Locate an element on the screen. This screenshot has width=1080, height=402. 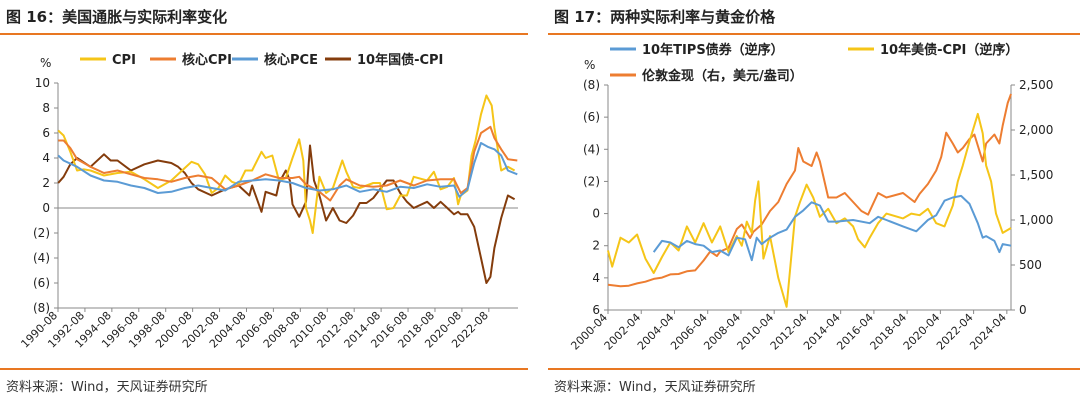
legend-label-1: 核心CPI is located at coordinates (207, 60).